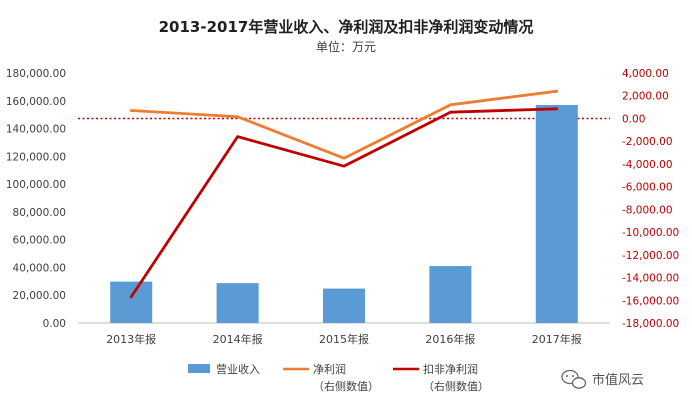 Image resolution: width=692 pixels, height=408 pixels. What do you see at coordinates (39, 241) in the screenshot?
I see `left-tick-label: 60,000.00` at bounding box center [39, 241].